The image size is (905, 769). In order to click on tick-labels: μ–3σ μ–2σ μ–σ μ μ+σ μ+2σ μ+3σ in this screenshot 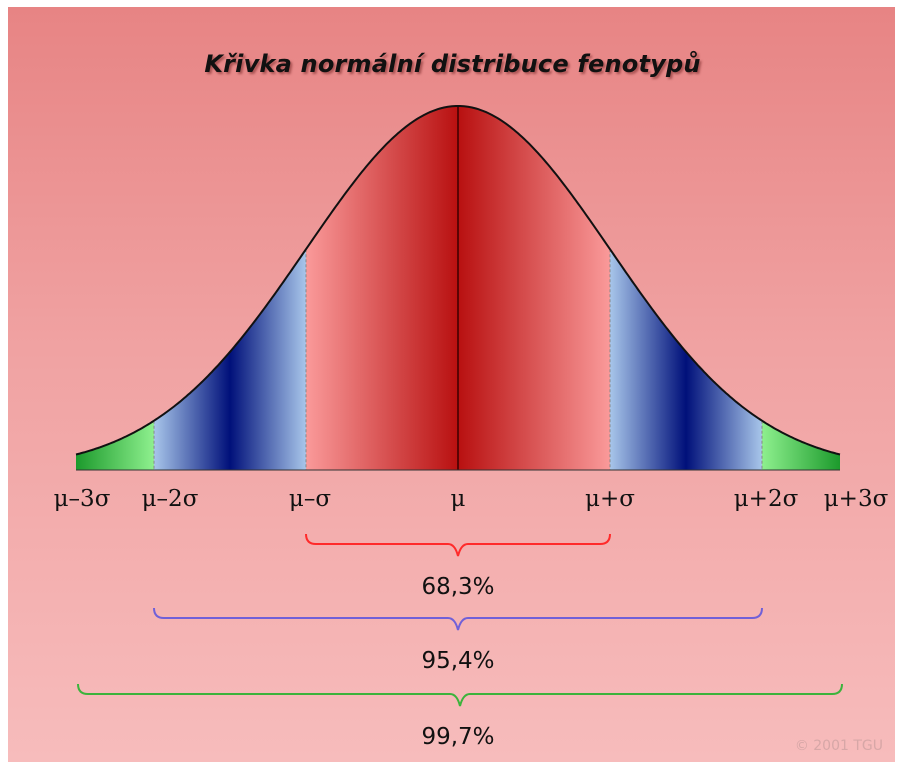, I will do `click(471, 499)`.